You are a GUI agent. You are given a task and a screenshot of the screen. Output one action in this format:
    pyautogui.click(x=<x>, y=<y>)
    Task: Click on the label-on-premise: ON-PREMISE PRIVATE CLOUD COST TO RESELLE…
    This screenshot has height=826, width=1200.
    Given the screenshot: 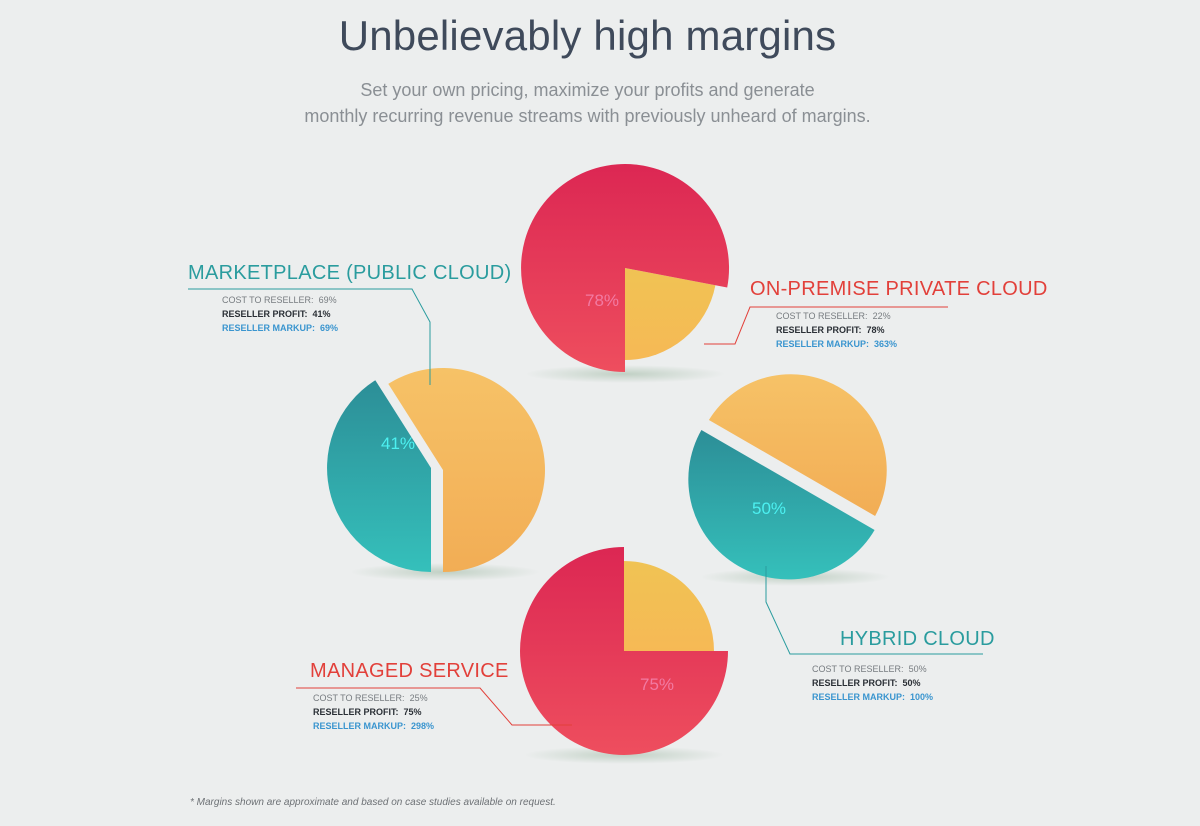 What is the action you would take?
    pyautogui.click(x=899, y=314)
    